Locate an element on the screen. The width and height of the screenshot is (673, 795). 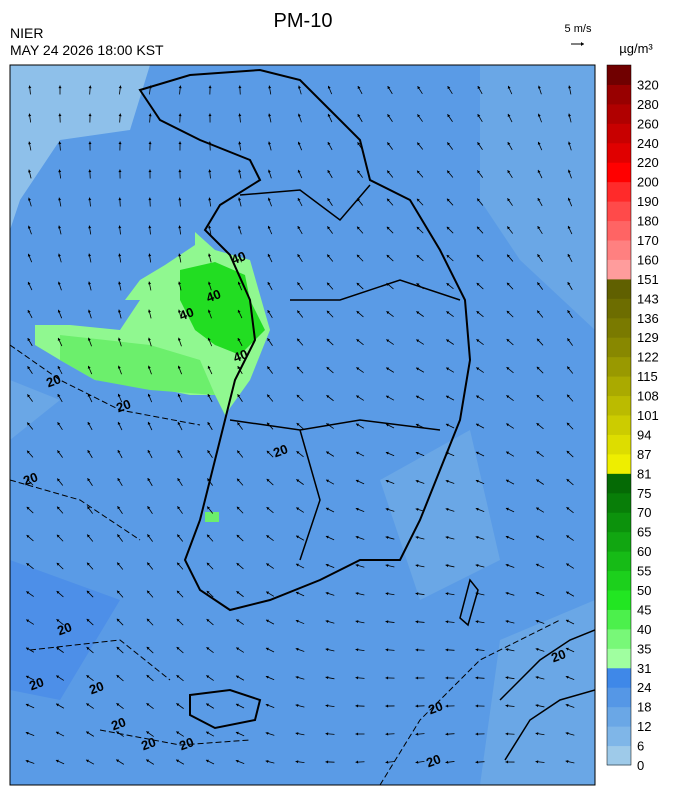
colorbar-label: 122 is located at coordinates (648, 357).